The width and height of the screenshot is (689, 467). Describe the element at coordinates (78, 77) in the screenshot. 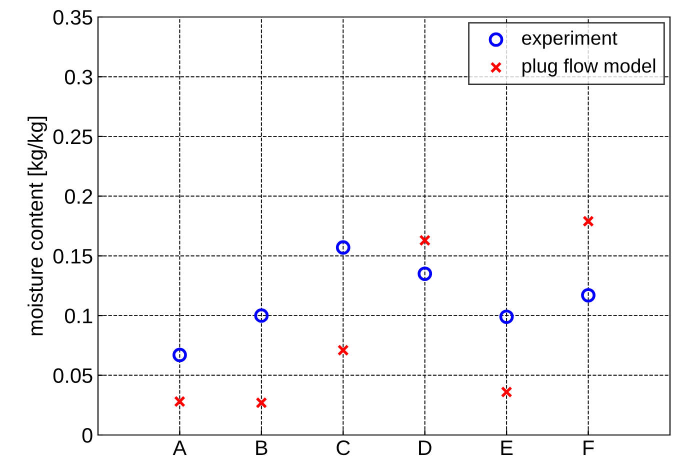

I see `y-tick-label: 0.3` at that location.